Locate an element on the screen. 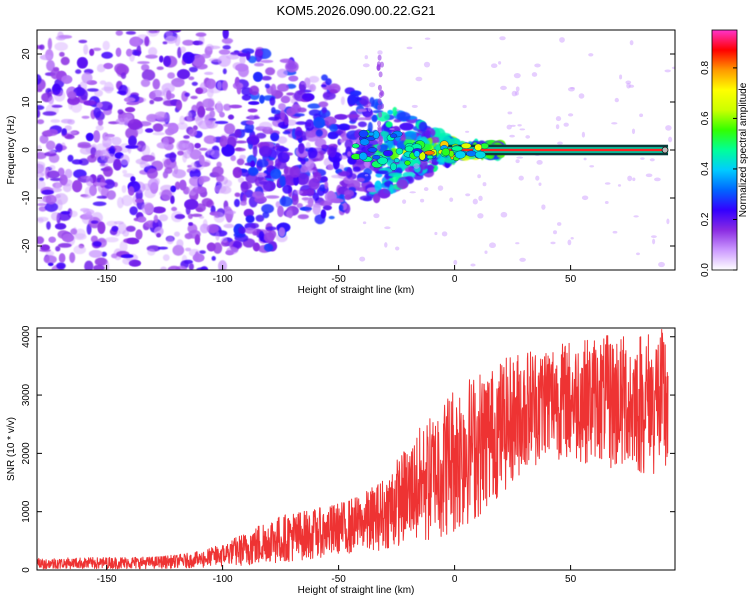  ridge-end-marker is located at coordinates (665, 150).